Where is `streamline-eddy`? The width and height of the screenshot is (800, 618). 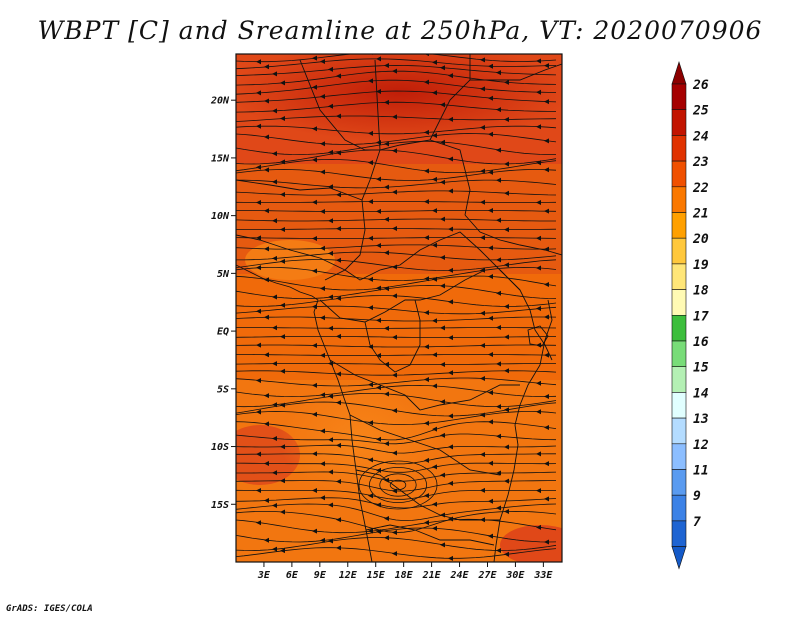 streamline-eddy is located at coordinates (398, 485).